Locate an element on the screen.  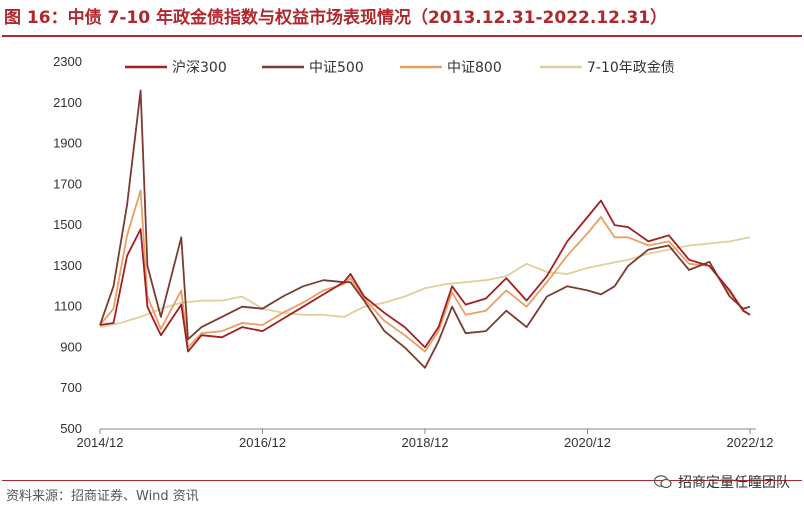
y-tick-label: 1500 is located at coordinates (67, 224).